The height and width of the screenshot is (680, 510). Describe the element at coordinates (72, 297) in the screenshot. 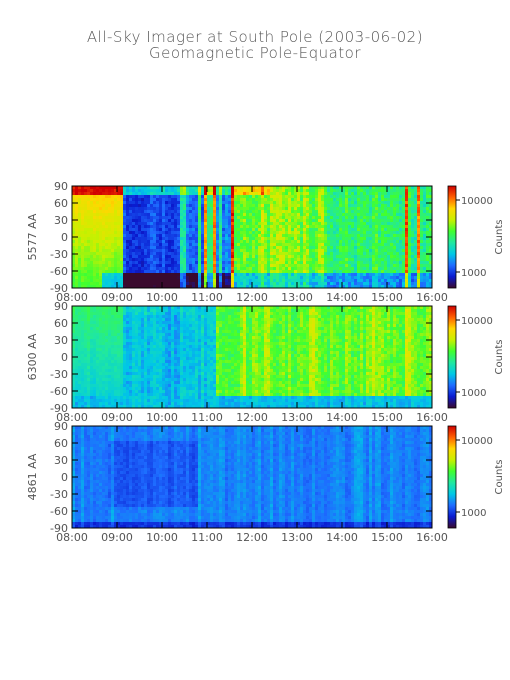

I see `x-tick-label: 08:00` at that location.